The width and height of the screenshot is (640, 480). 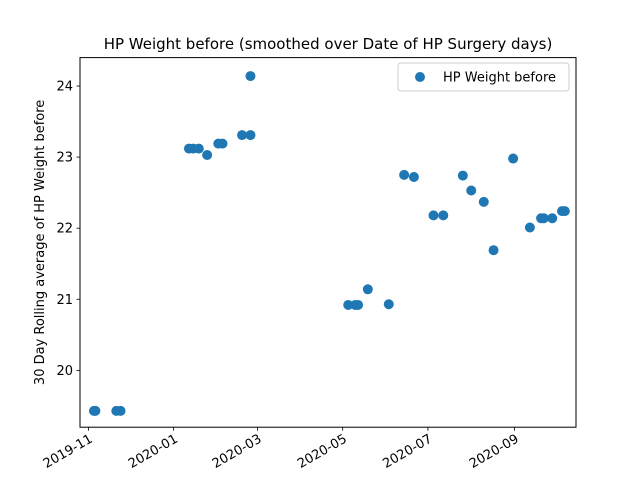 I want to click on legend: HP Weight before, so click(x=483, y=77).